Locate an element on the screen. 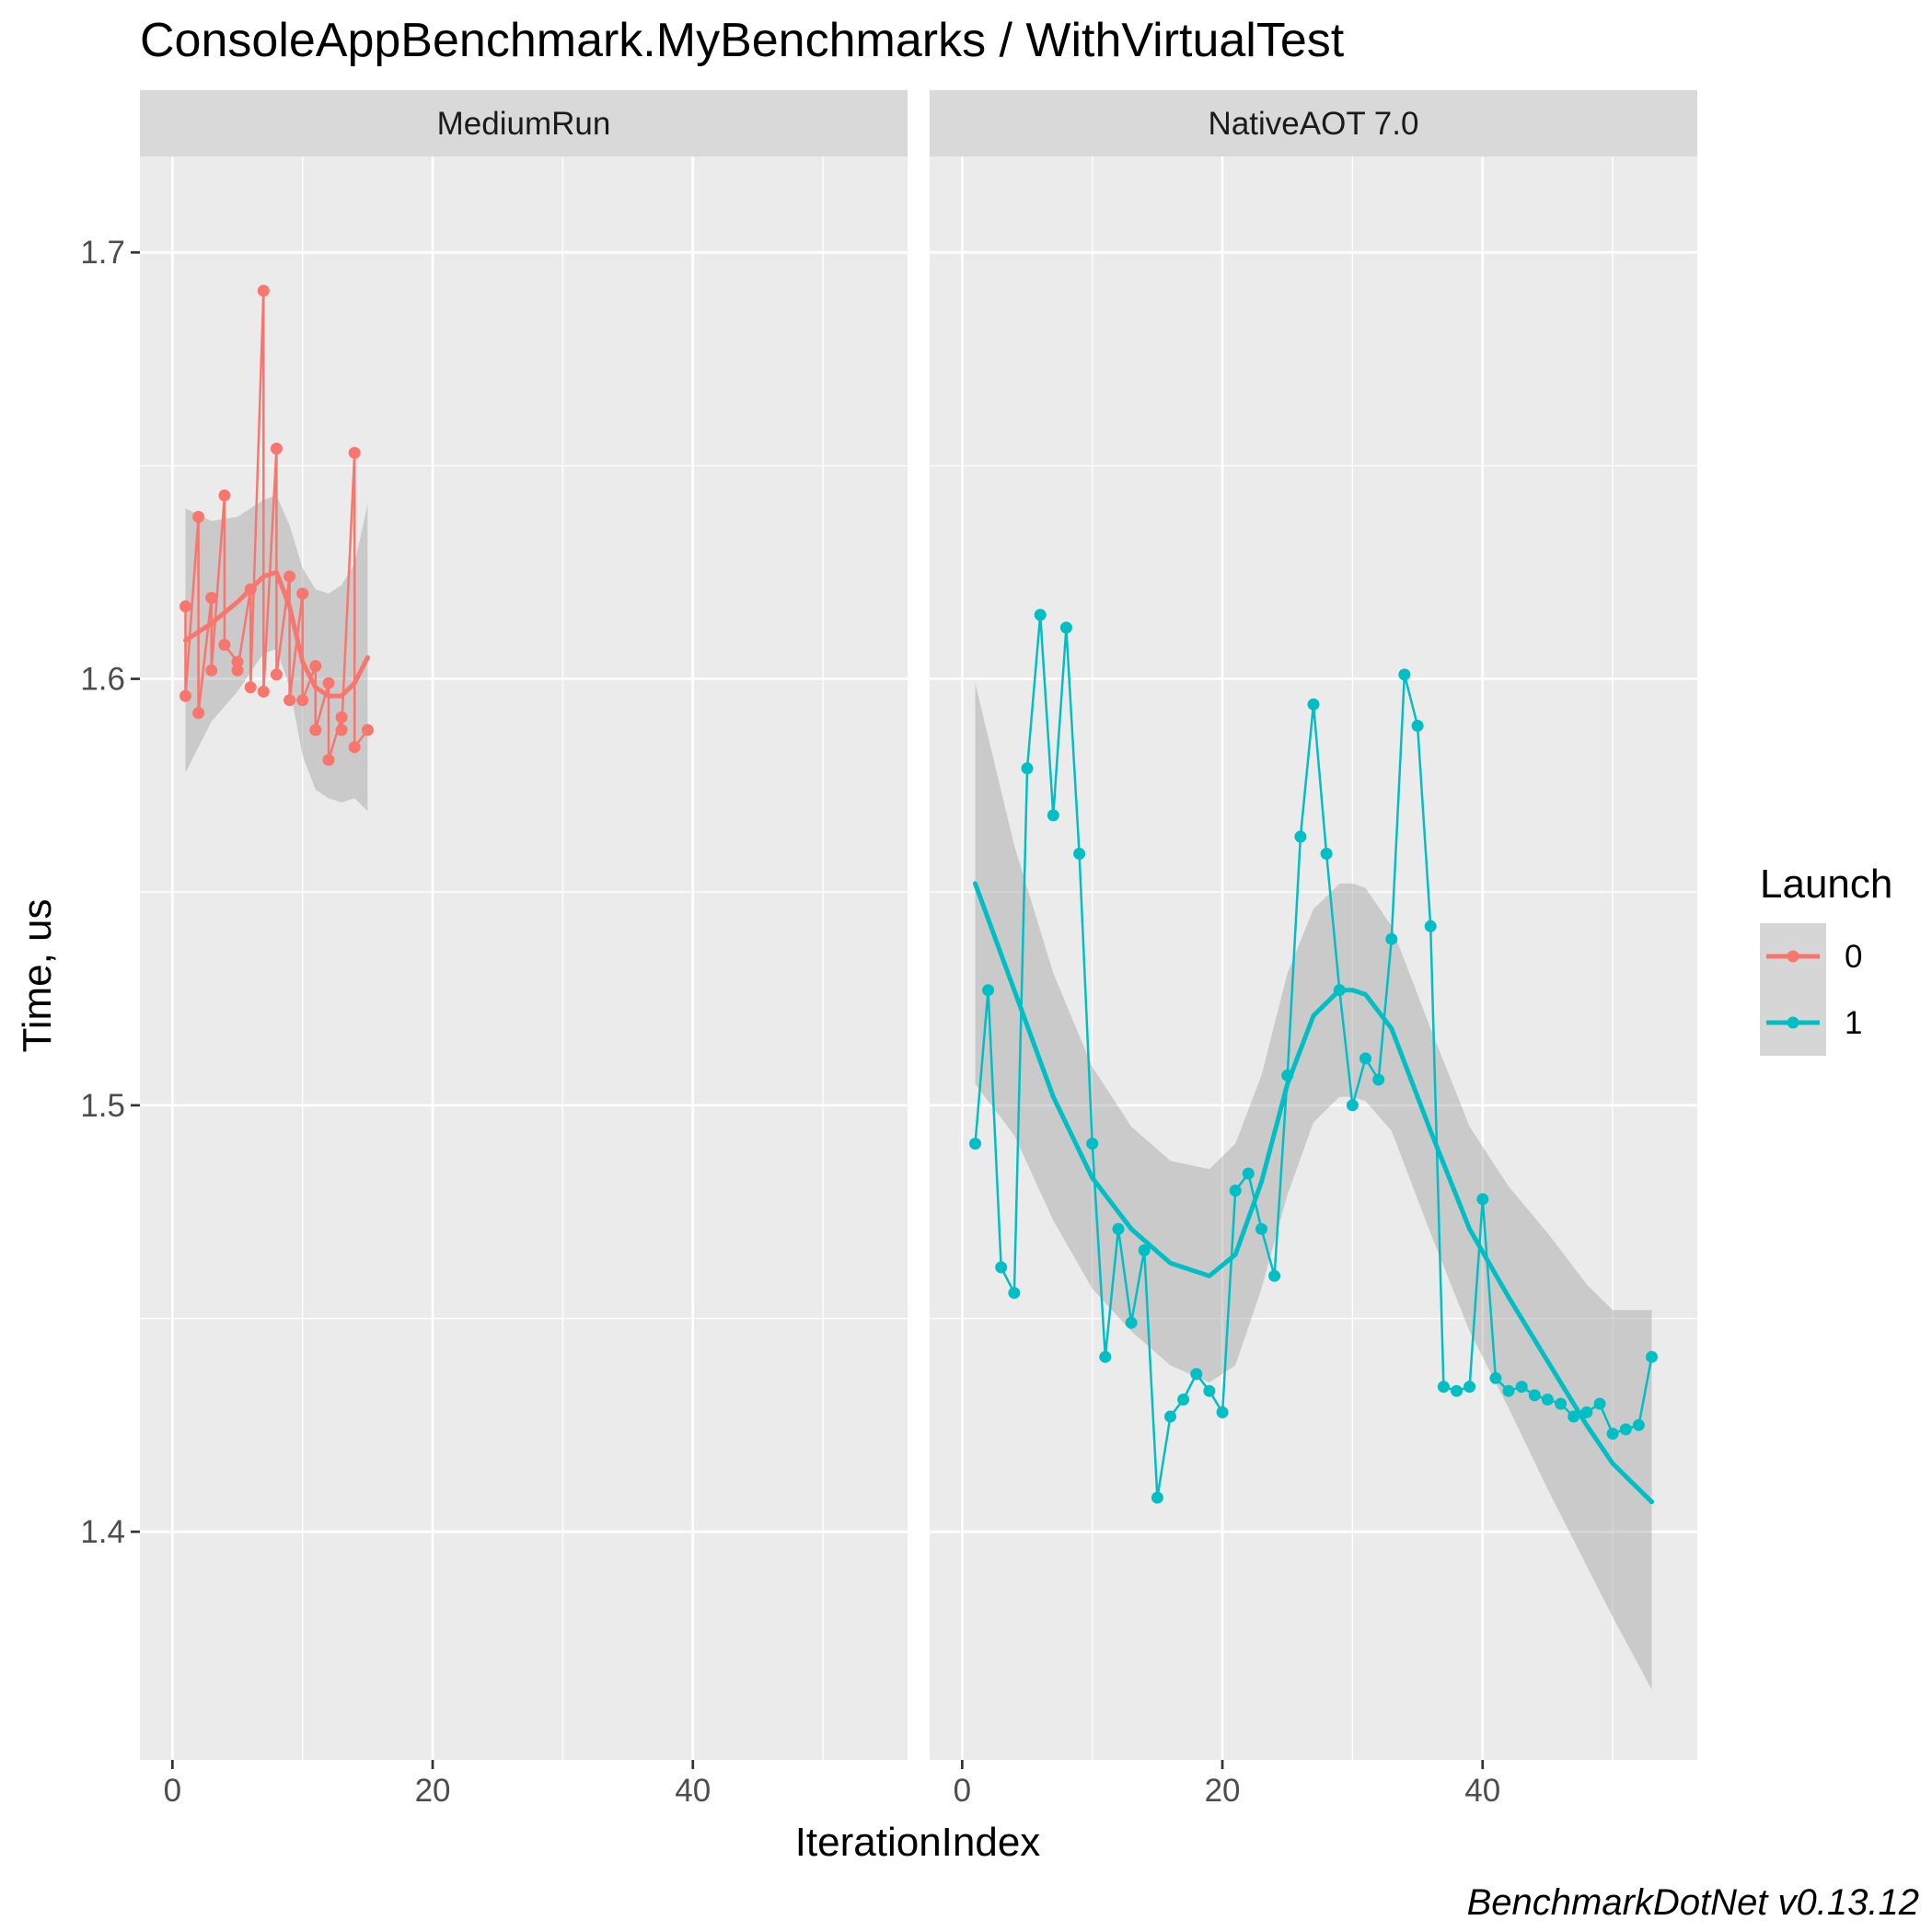  y-tick-label: 1.6 is located at coordinates (103, 680).